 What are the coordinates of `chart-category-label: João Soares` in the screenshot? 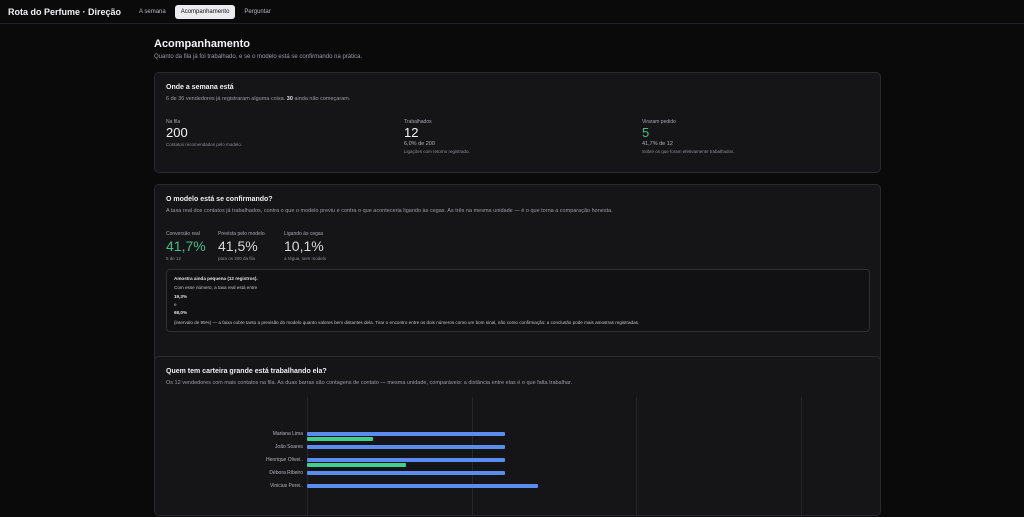 It's located at (288, 447).